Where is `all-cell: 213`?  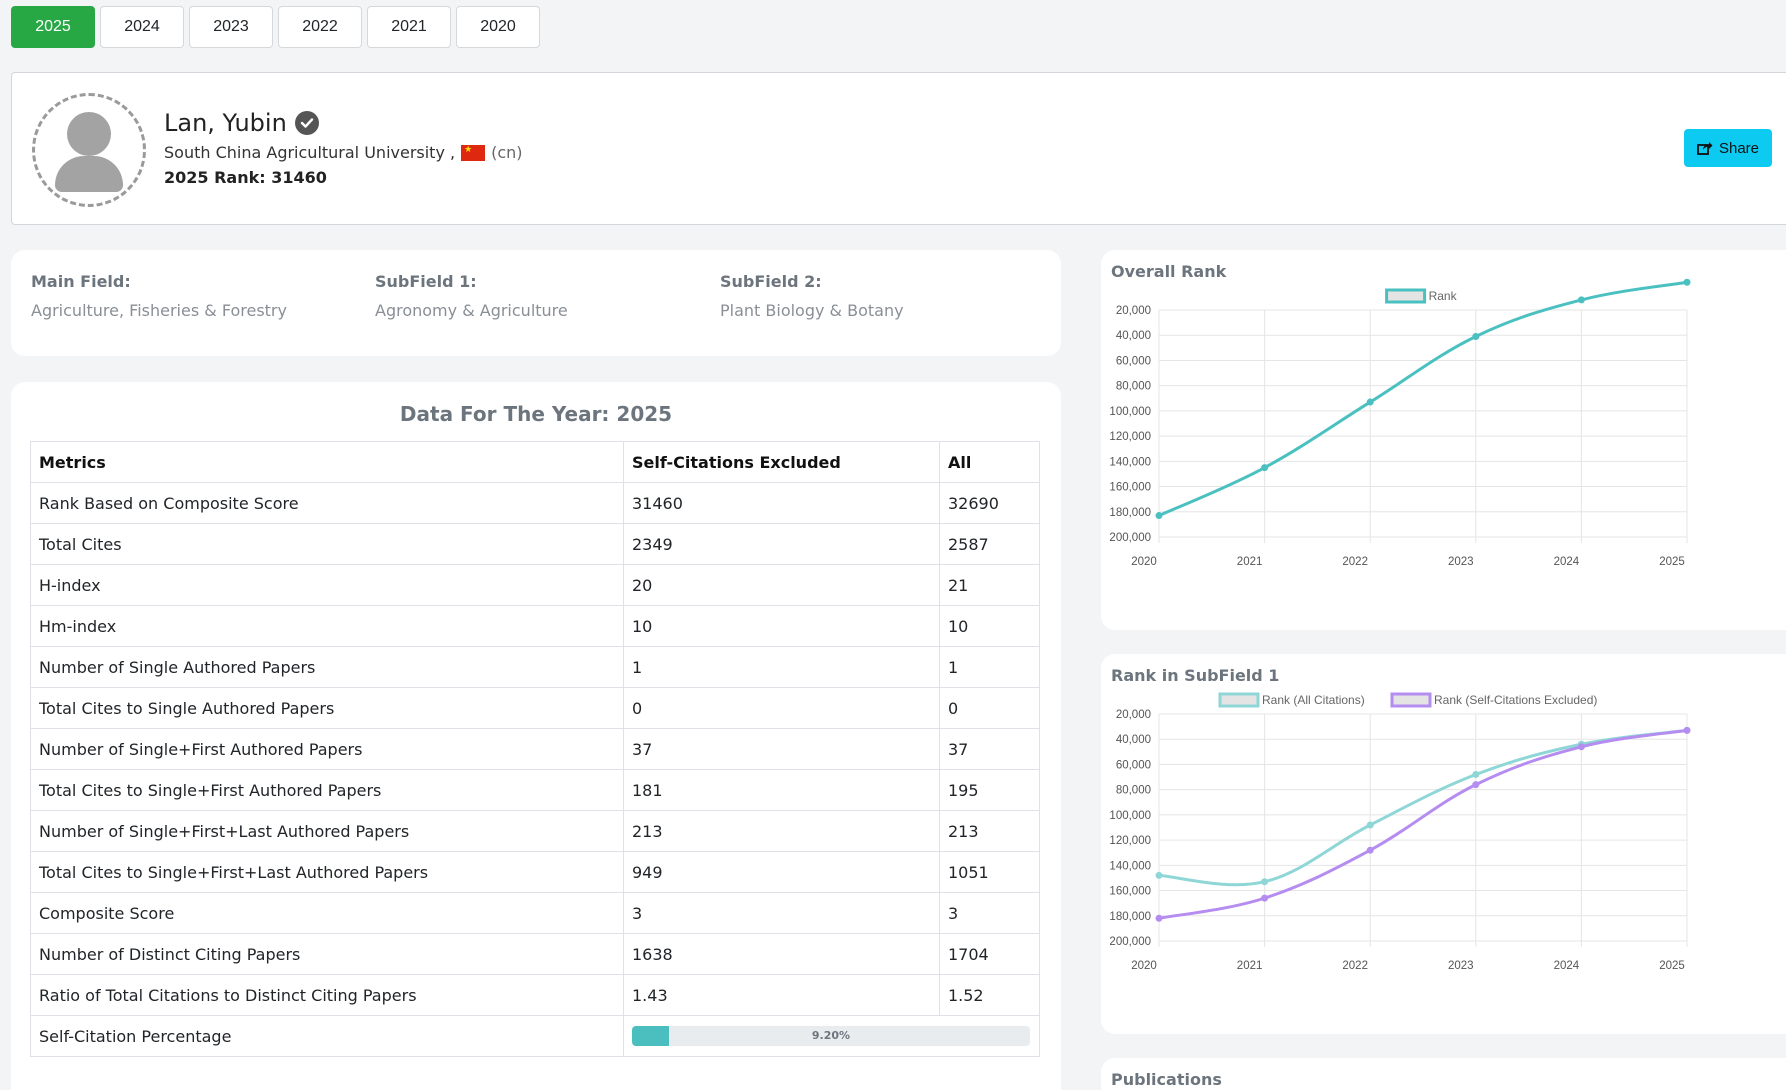
all-cell: 213 is located at coordinates (989, 831).